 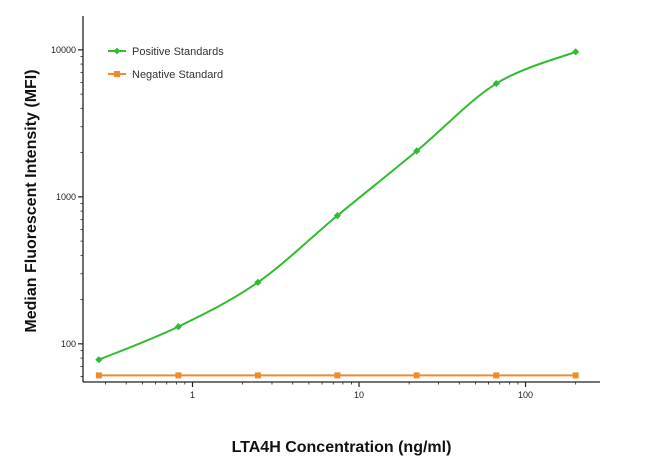 I want to click on y-tick-label: 1000, so click(x=66, y=197).